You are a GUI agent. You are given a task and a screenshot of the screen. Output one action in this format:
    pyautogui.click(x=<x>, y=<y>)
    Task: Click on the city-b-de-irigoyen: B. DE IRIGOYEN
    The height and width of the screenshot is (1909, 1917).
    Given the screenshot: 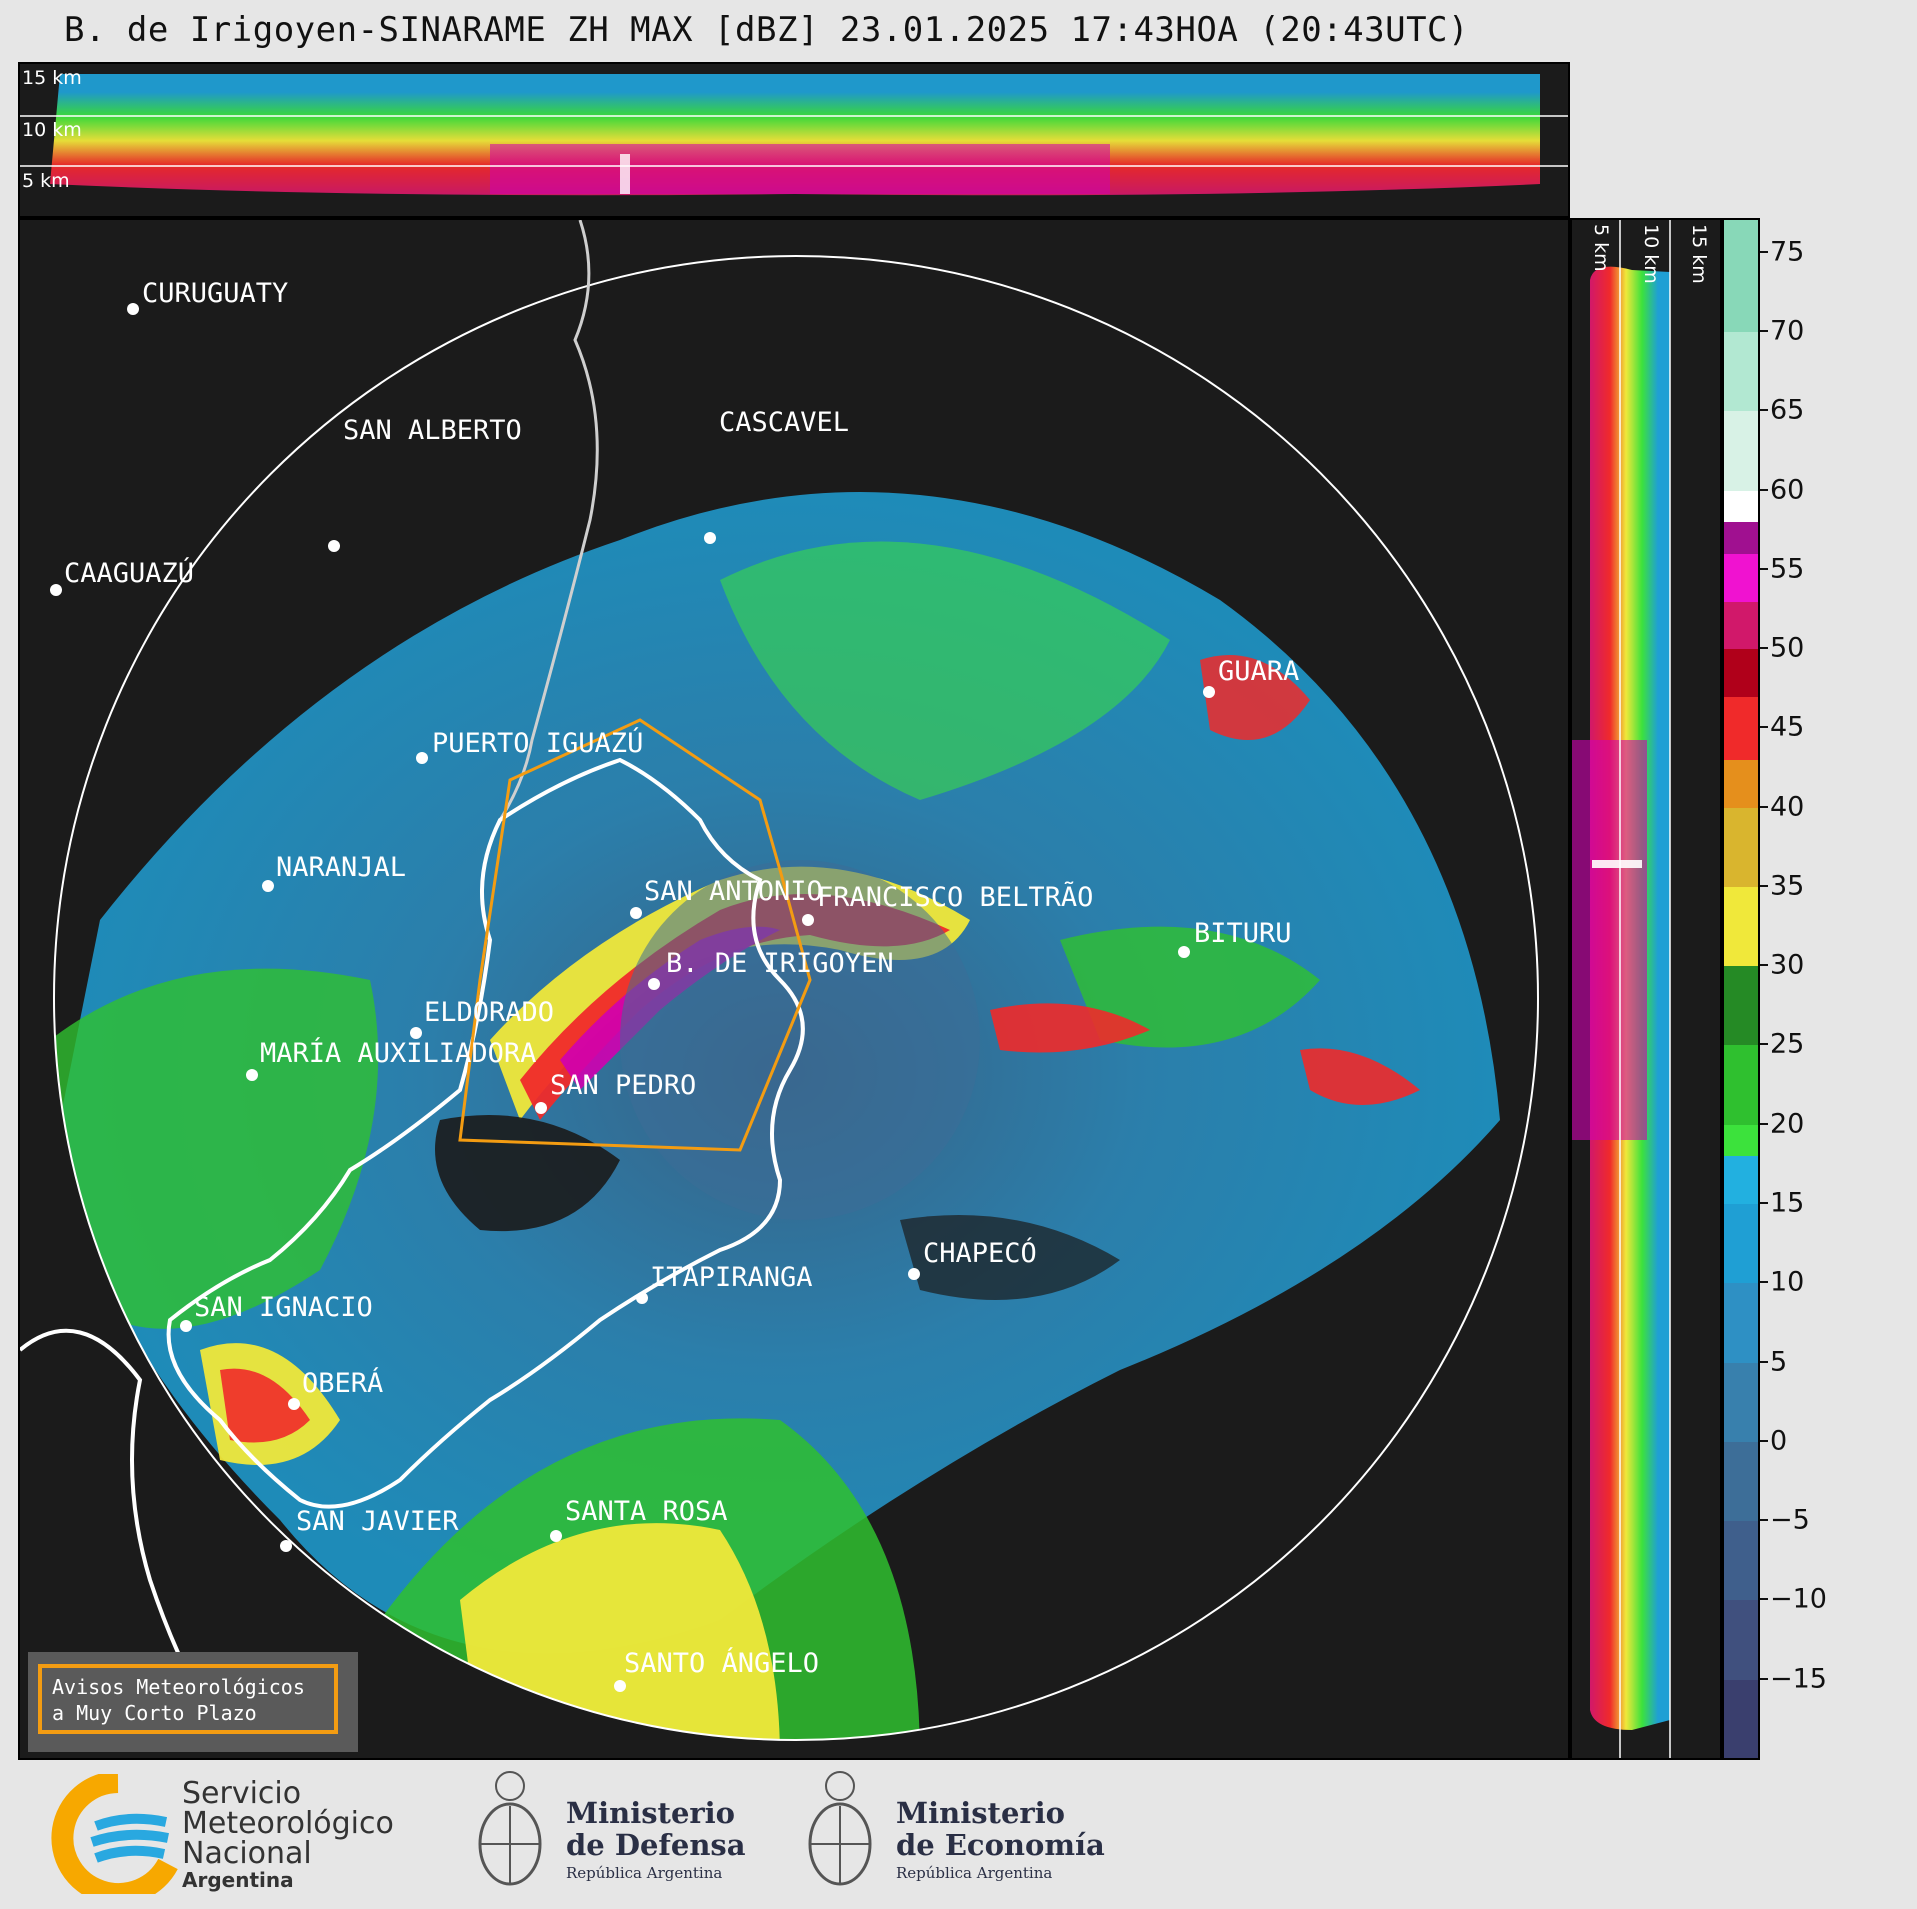 What is the action you would take?
    pyautogui.click(x=780, y=963)
    